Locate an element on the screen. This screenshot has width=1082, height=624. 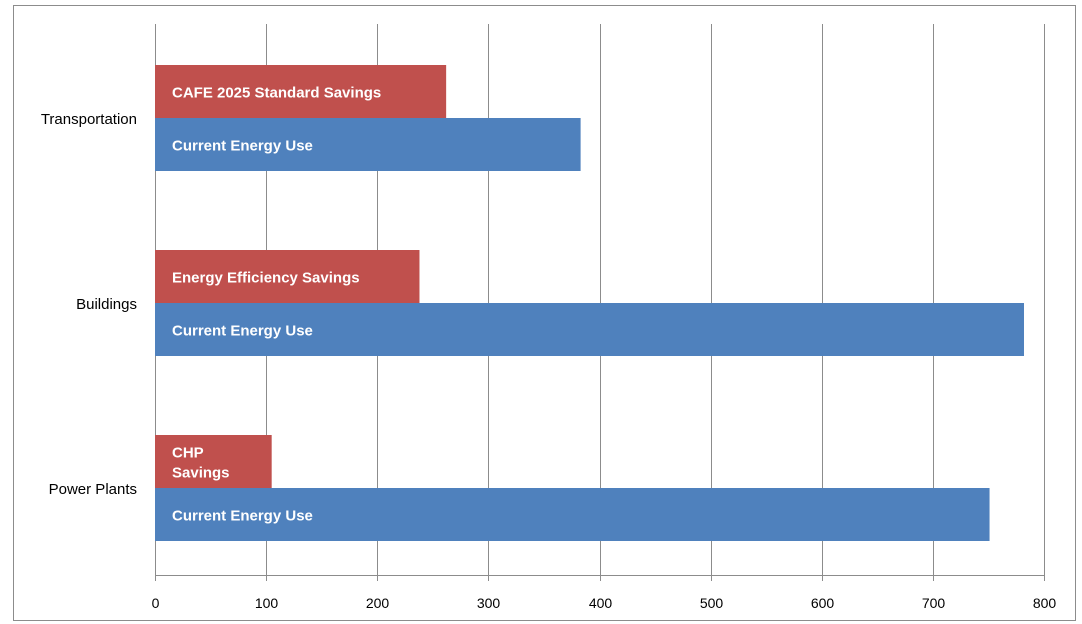
x-tick-label: 700 is located at coordinates (934, 603).